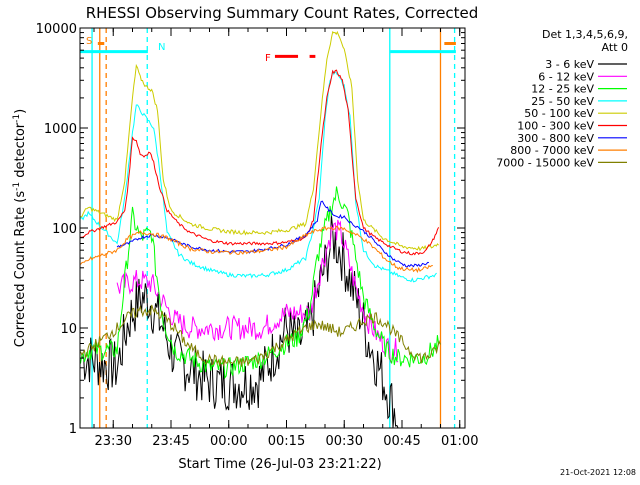 The image size is (640, 485). I want to click on x-tick-label-2: 00:00, so click(228, 441).